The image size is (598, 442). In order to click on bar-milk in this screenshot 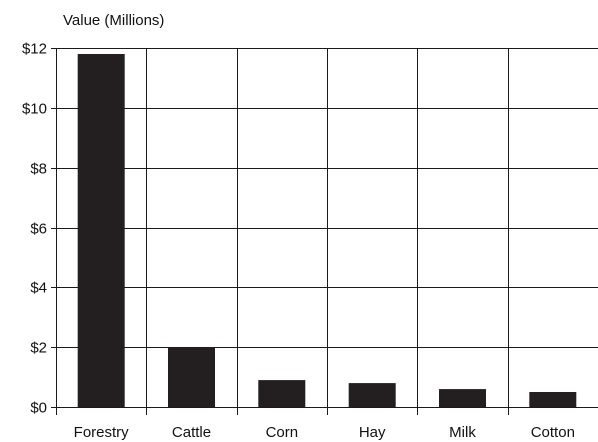, I will do `click(462, 398)`.